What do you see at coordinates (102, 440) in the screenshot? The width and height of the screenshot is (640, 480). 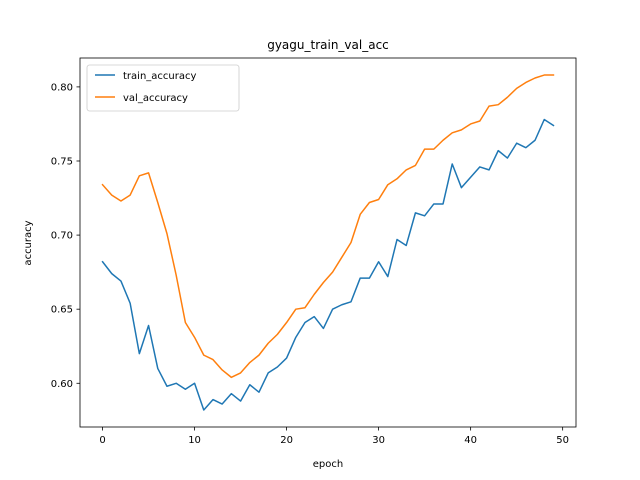 I see `x-tick-label: 0` at bounding box center [102, 440].